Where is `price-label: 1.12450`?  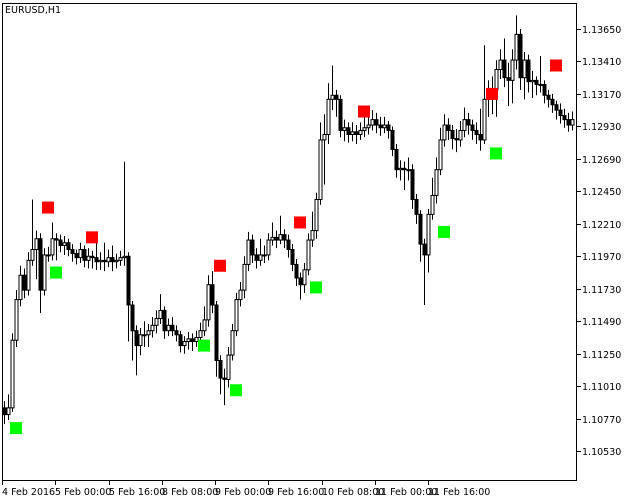 price-label: 1.12450 is located at coordinates (601, 192).